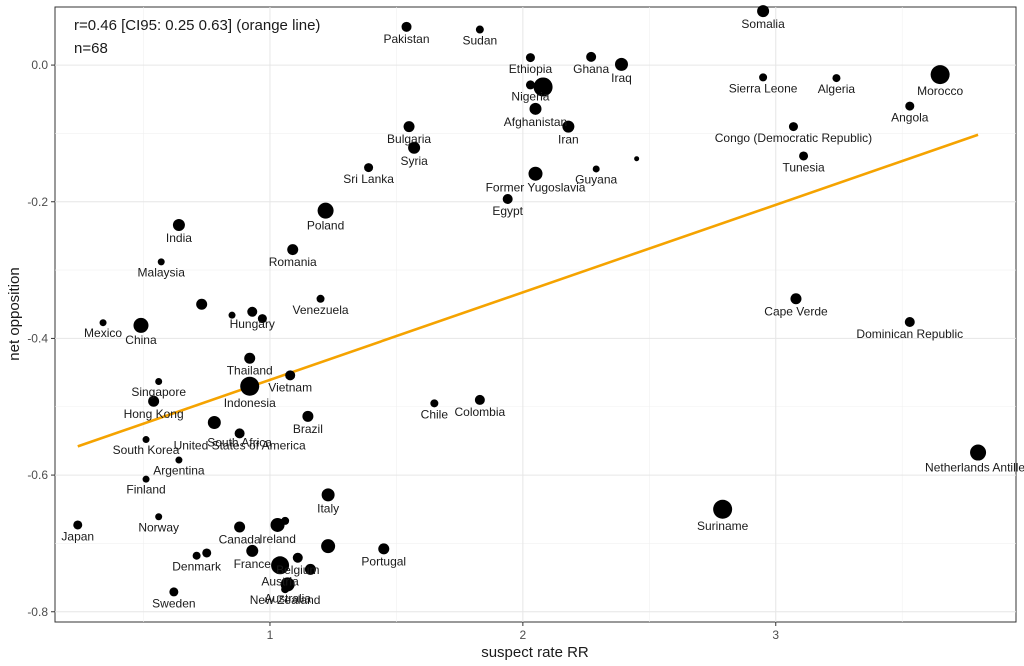  Describe the element at coordinates (158, 392) in the screenshot. I see `point-label: Singapore` at that location.